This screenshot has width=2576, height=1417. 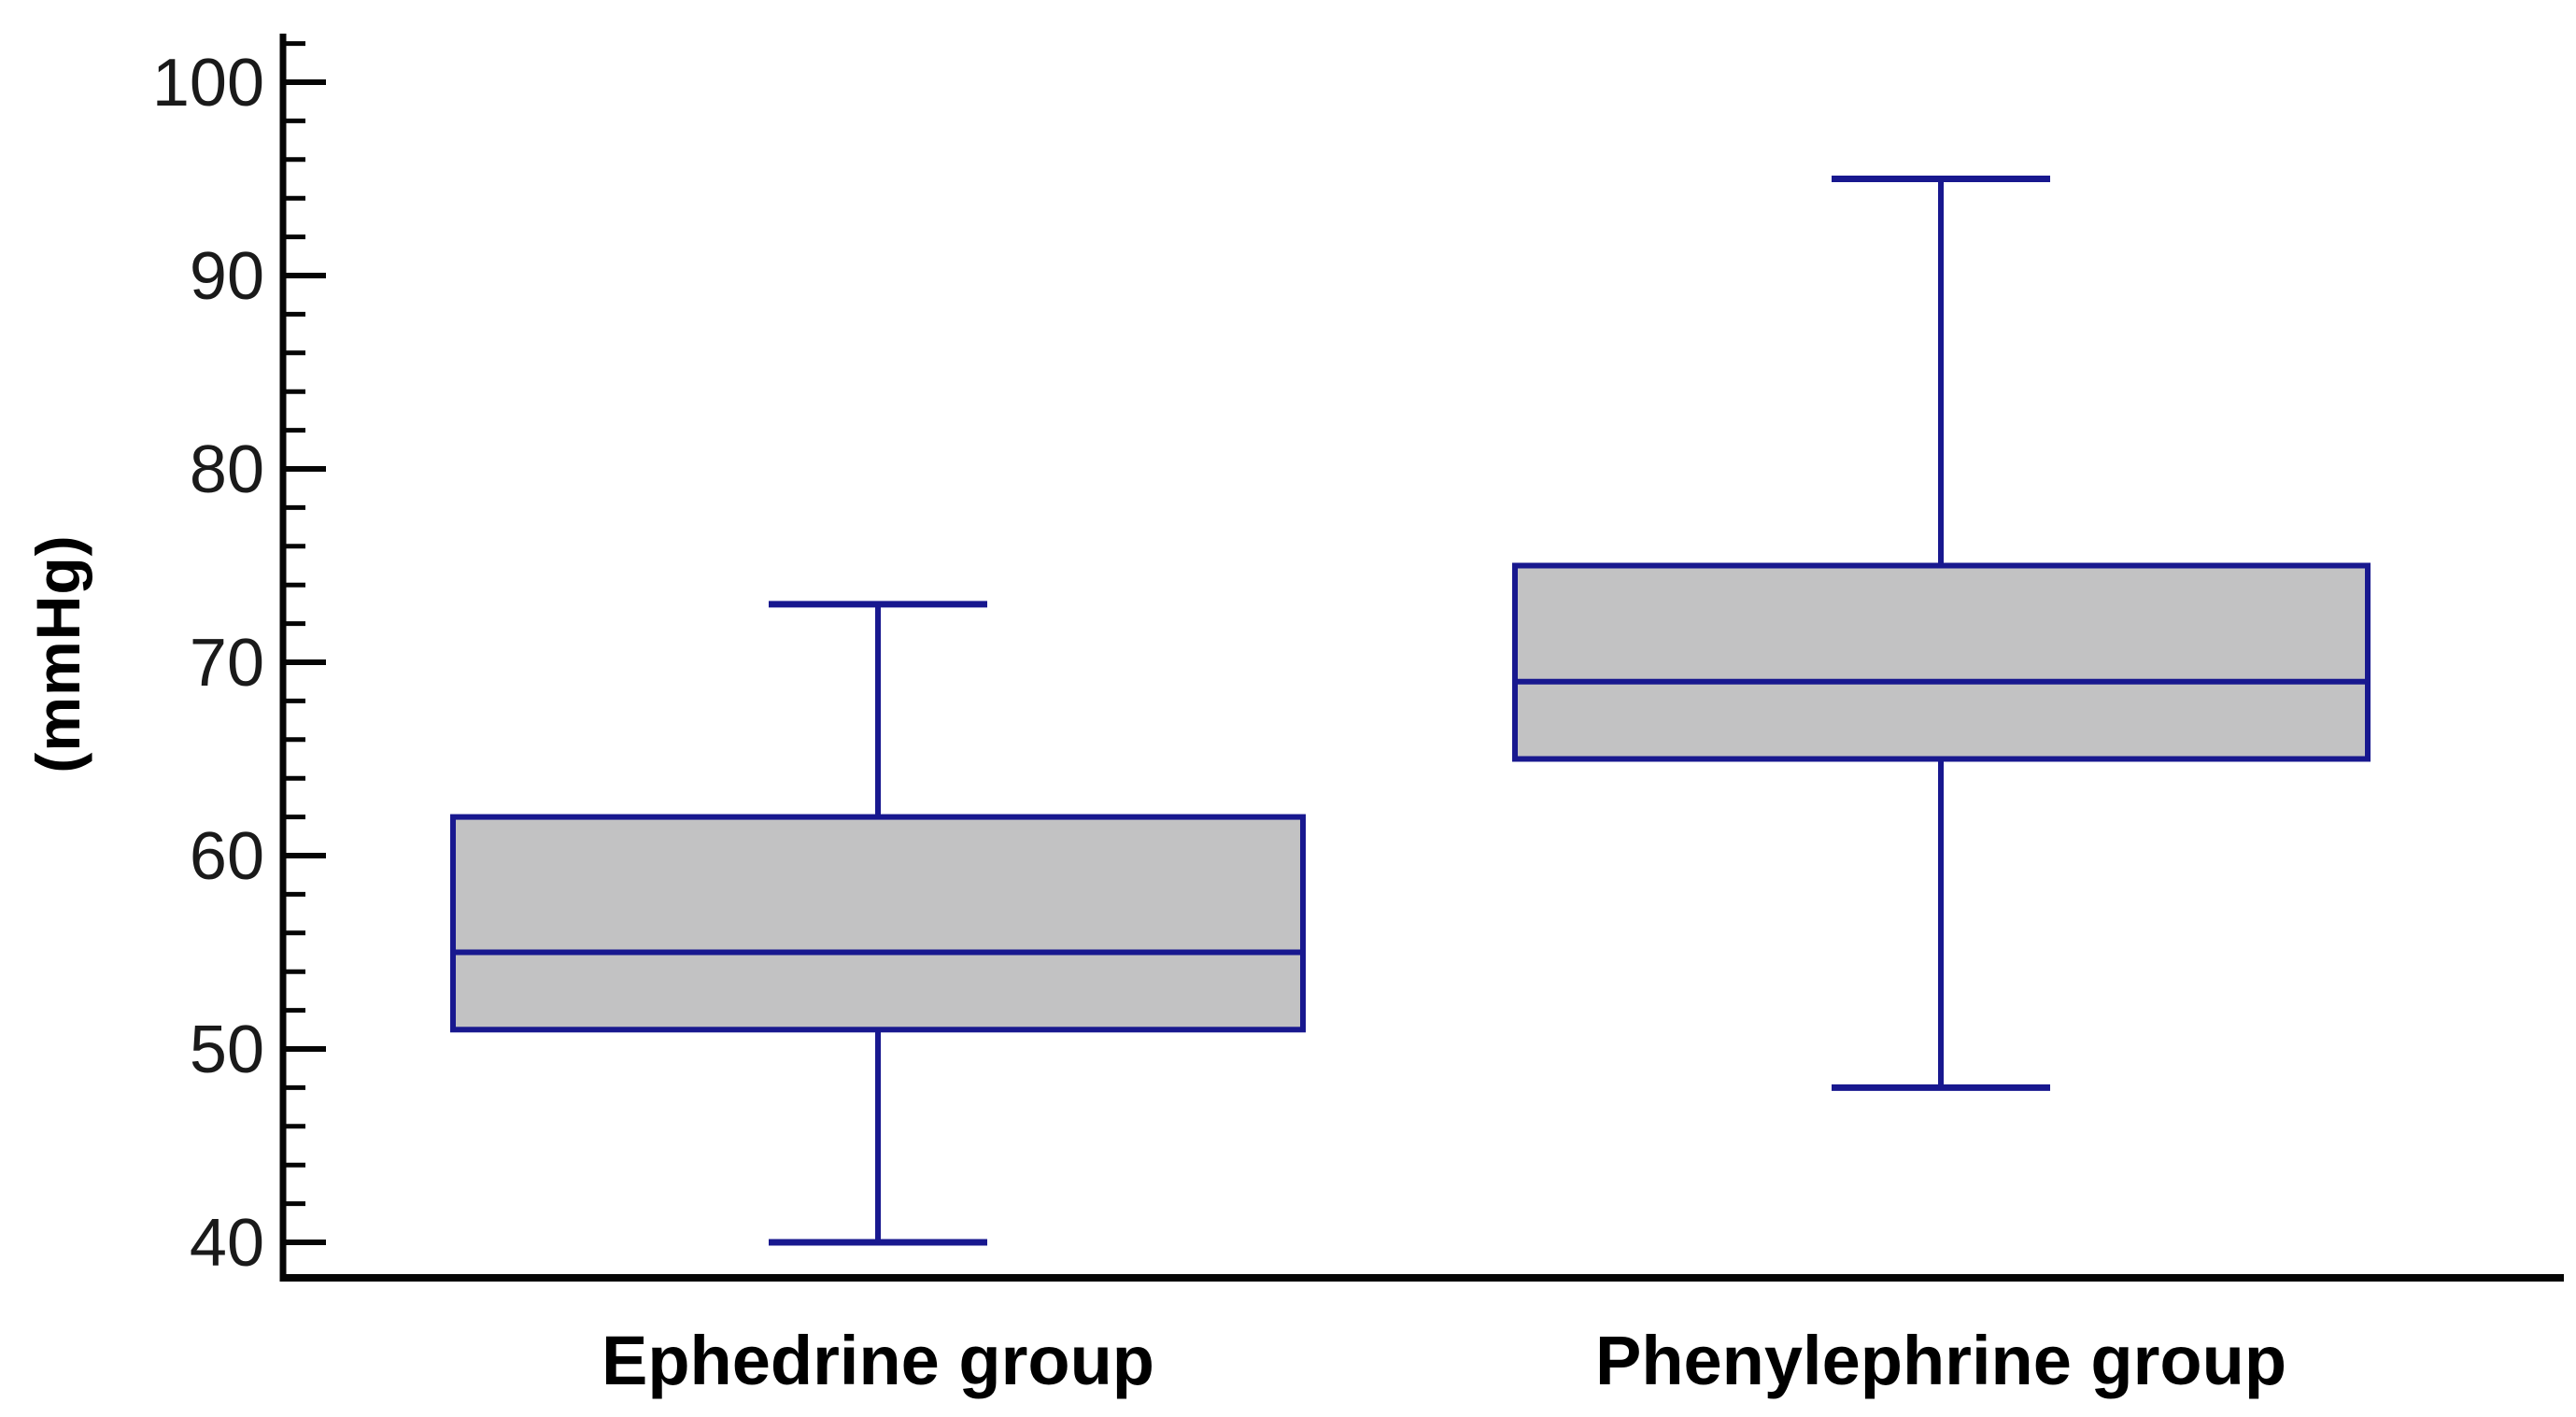 I want to click on category-label-phenylephrine: Phenylephrine group, so click(x=1941, y=1360).